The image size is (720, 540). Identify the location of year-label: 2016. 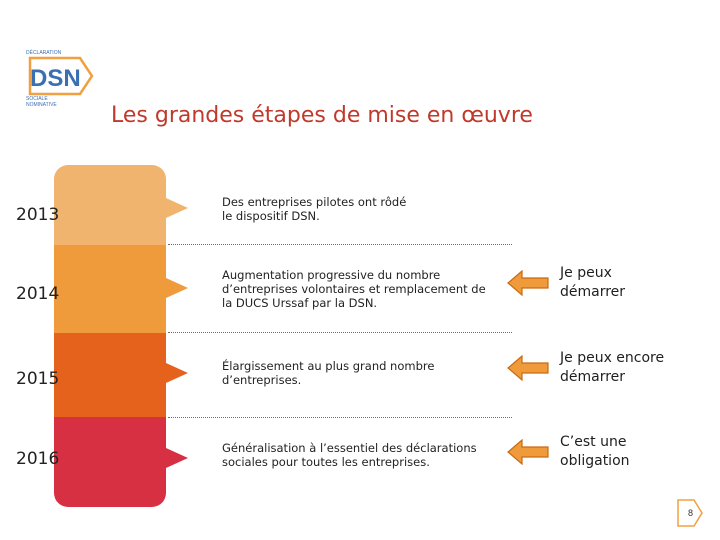
(38, 459).